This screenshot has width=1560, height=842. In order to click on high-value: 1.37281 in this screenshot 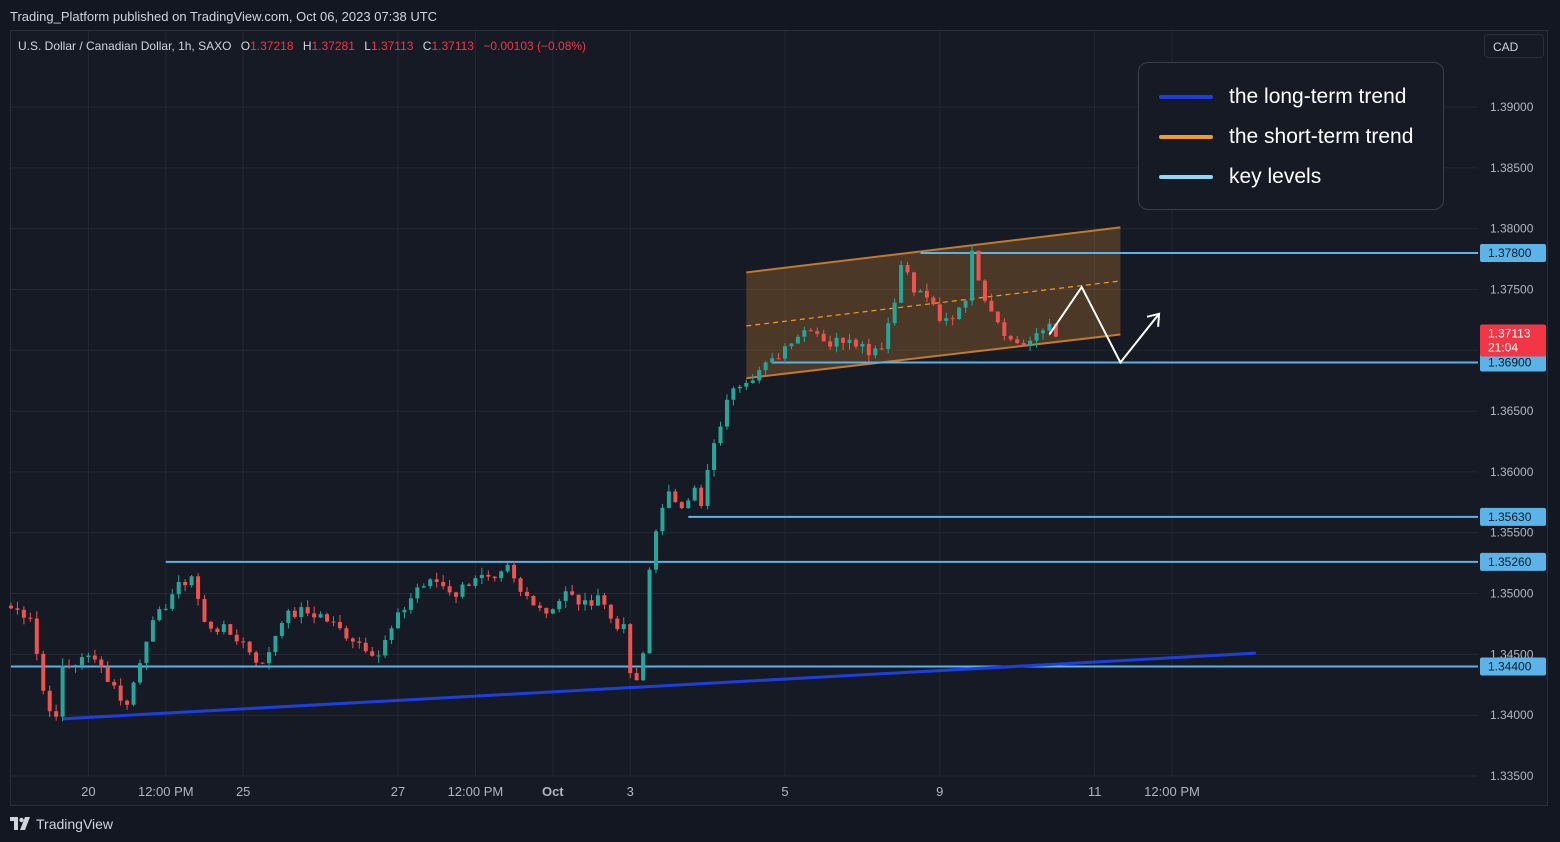, I will do `click(333, 46)`.